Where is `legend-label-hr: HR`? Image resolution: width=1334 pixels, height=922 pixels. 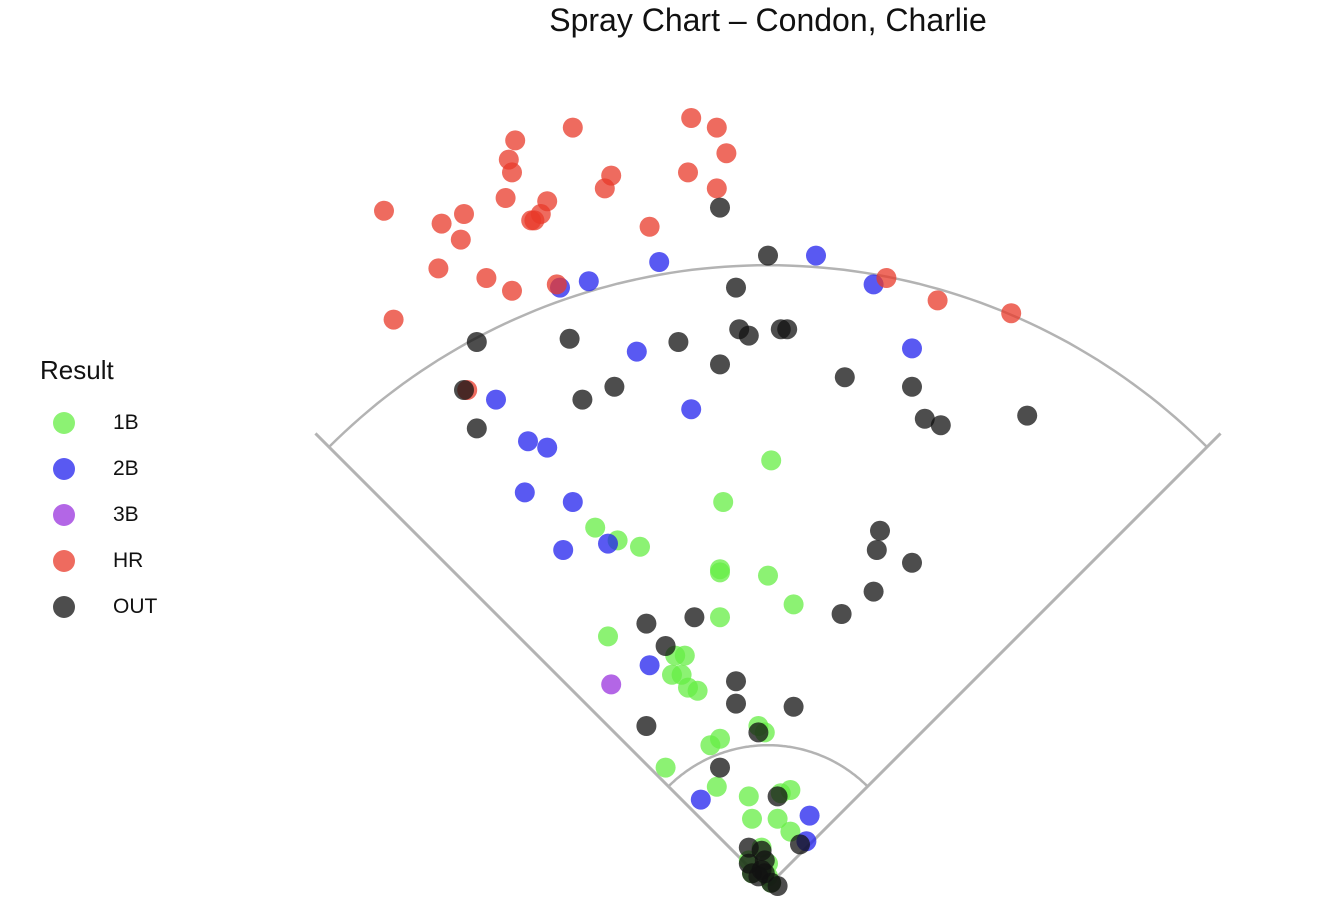
legend-label-hr: HR is located at coordinates (128, 560).